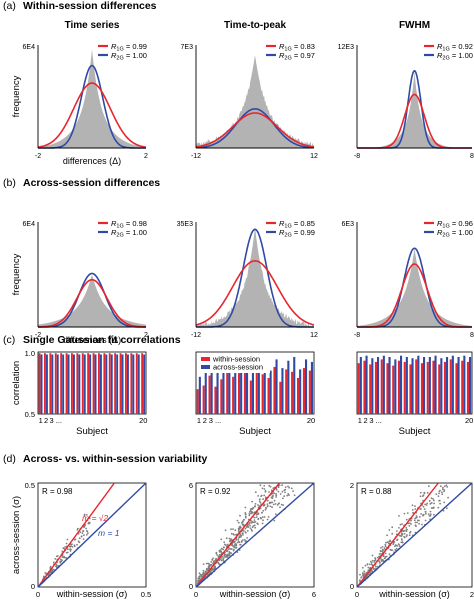 This screenshot has width=474, height=603. I want to click on x-tick-min: -2, so click(38, 335).